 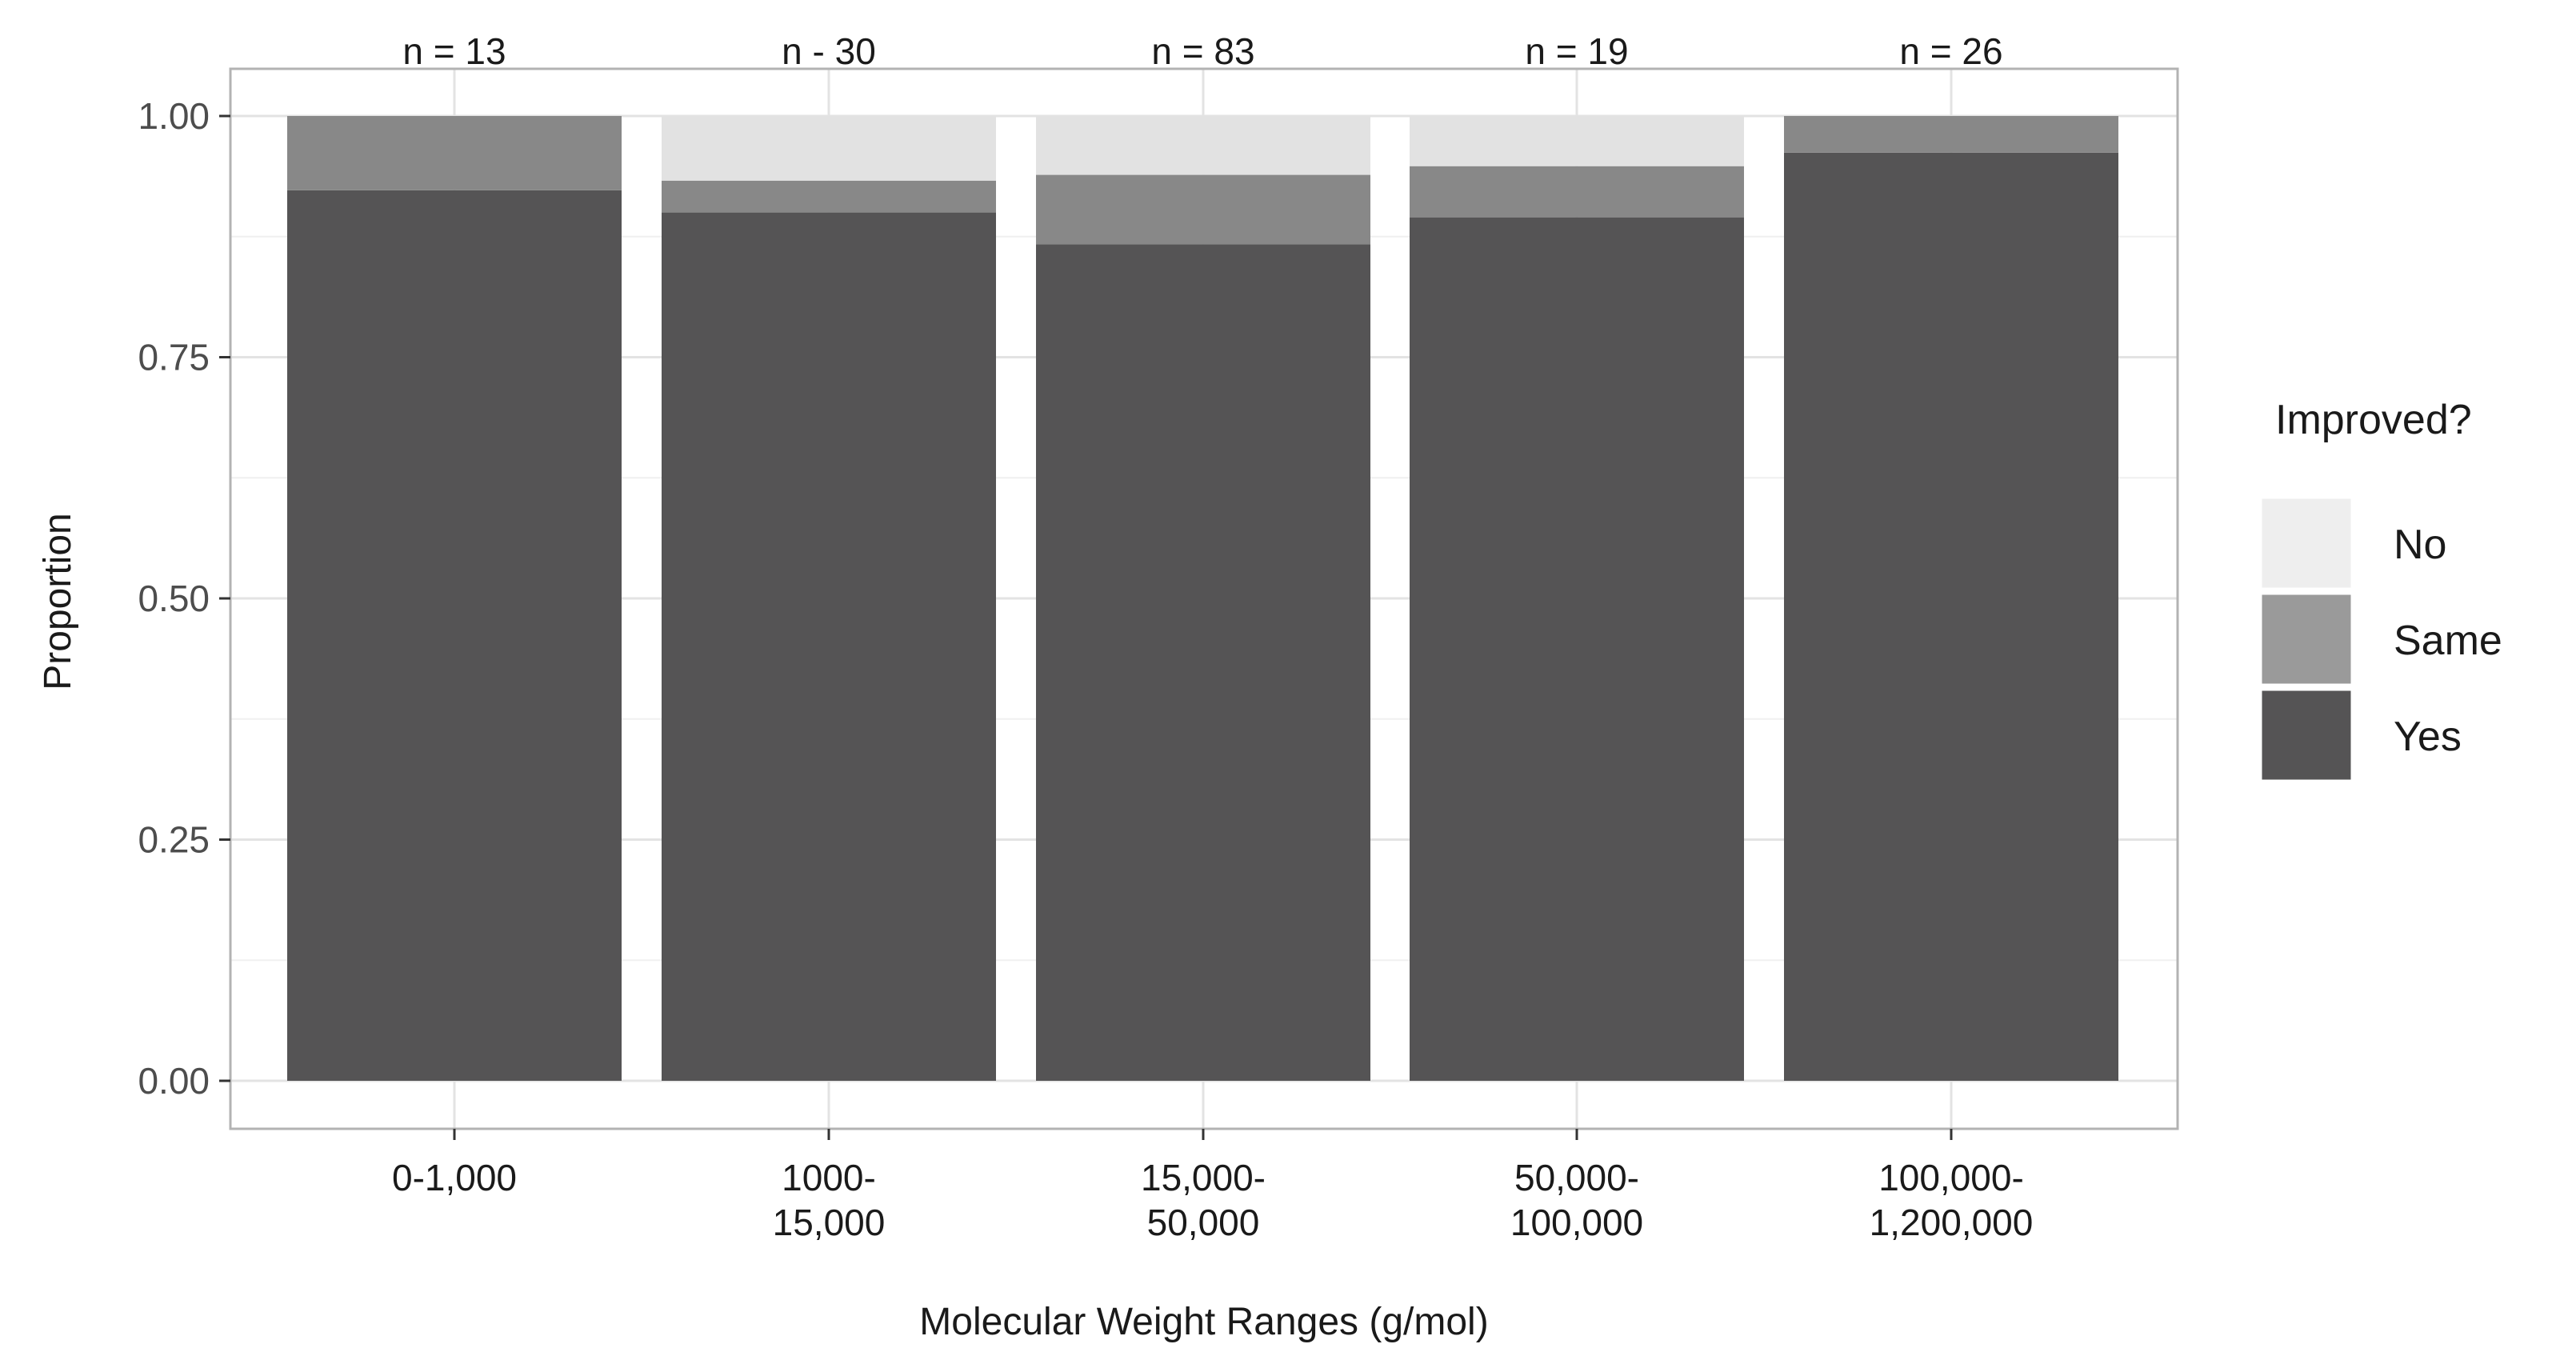 What do you see at coordinates (829, 51) in the screenshot?
I see `sample-size-label: n - 30` at bounding box center [829, 51].